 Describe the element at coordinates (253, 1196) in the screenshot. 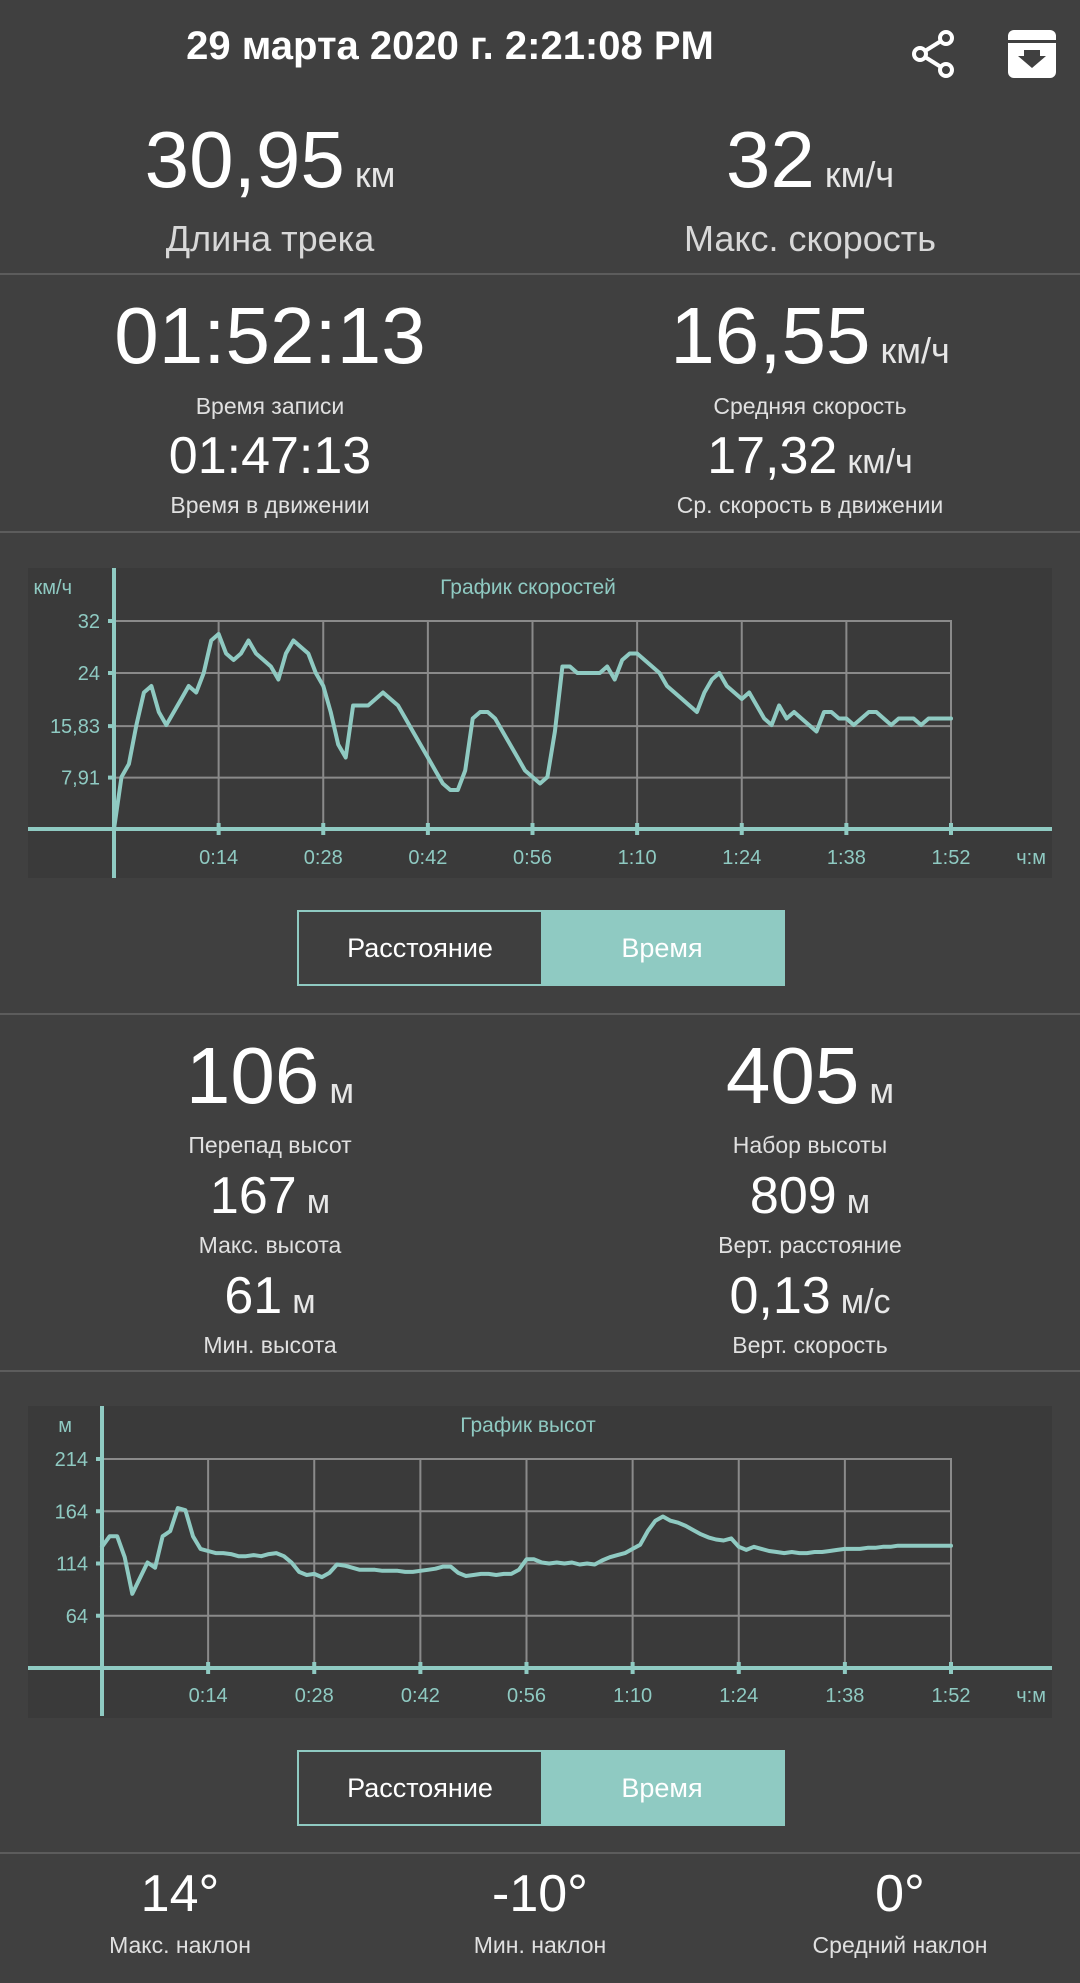

I see `max-elev-value: 167` at that location.